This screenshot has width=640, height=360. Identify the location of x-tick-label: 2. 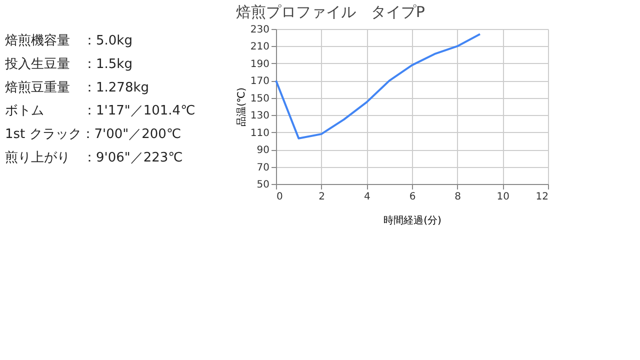
(322, 197).